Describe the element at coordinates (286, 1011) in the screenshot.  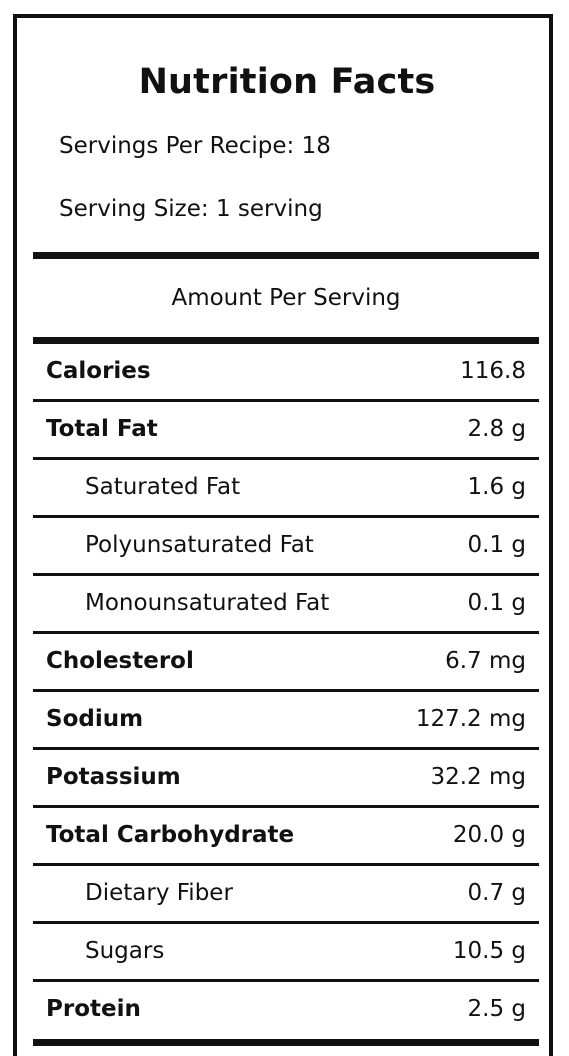
I see `nutrient-row-protein: Protein 2.5 g` at that location.